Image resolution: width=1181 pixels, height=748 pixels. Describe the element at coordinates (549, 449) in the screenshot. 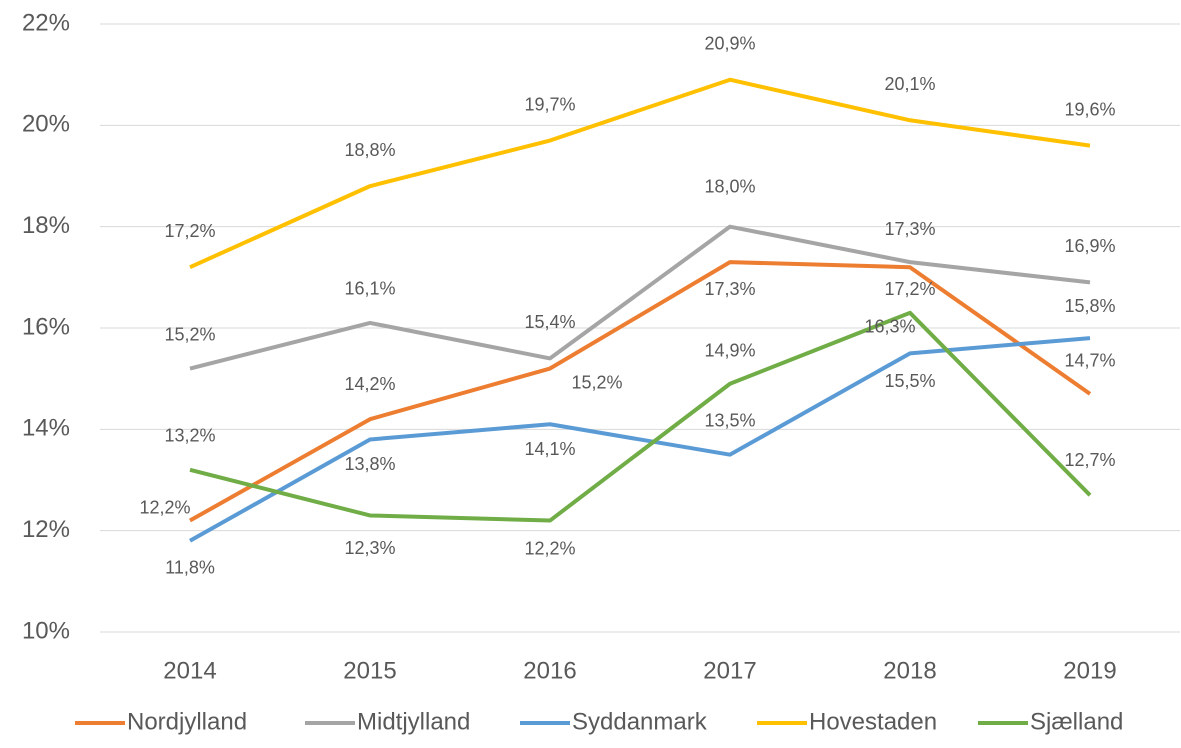

I see `data-label: 14,1%` at that location.